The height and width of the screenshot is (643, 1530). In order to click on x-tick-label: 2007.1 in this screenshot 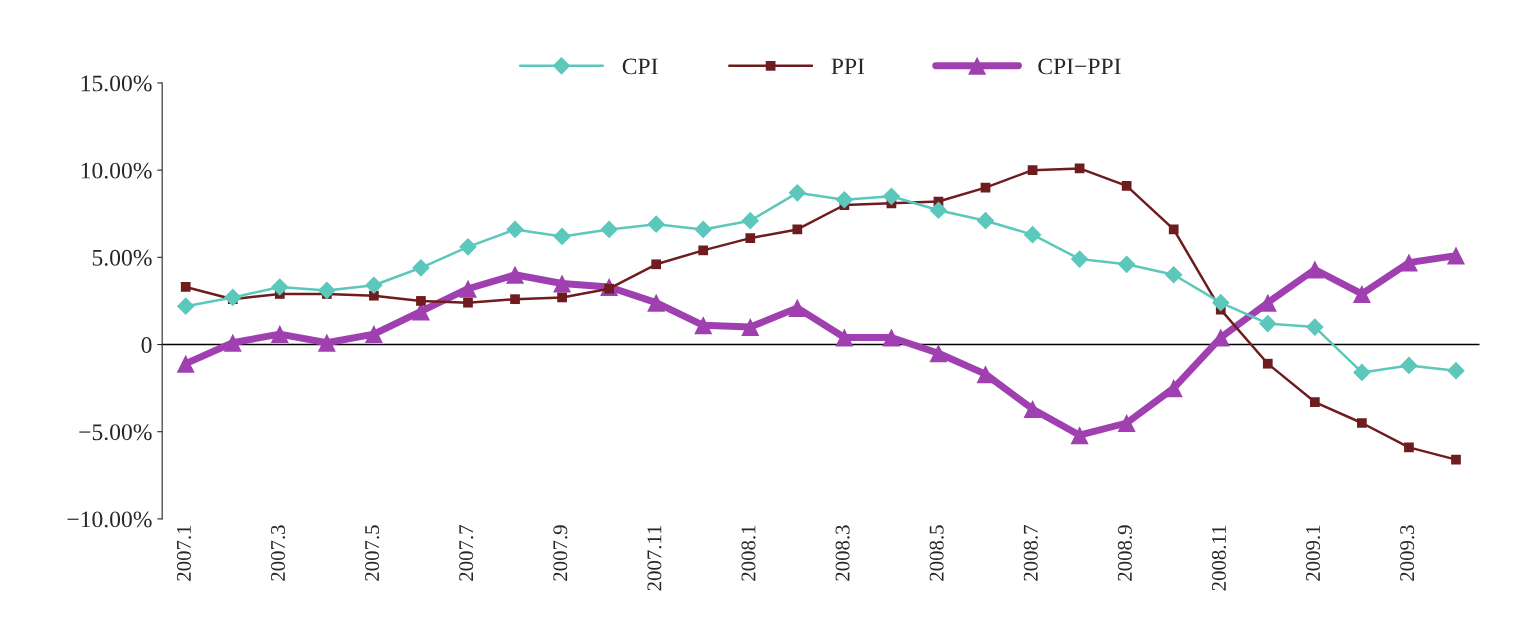, I will do `click(184, 553)`.